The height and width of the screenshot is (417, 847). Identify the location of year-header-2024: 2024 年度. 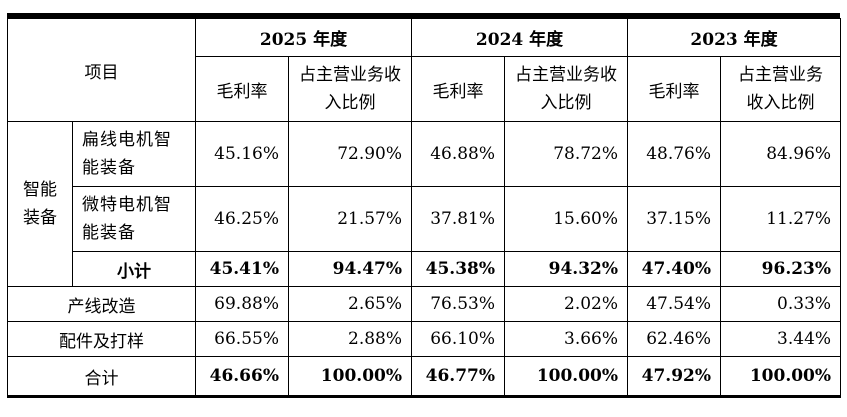
(520, 37).